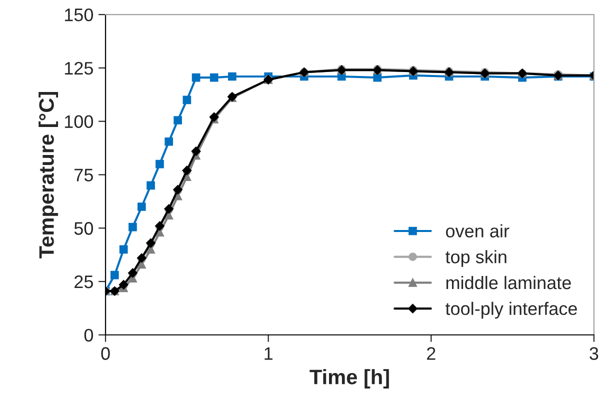 This screenshot has height=416, width=603. Describe the element at coordinates (83, 281) in the screenshot. I see `y-tick-label: 25` at that location.